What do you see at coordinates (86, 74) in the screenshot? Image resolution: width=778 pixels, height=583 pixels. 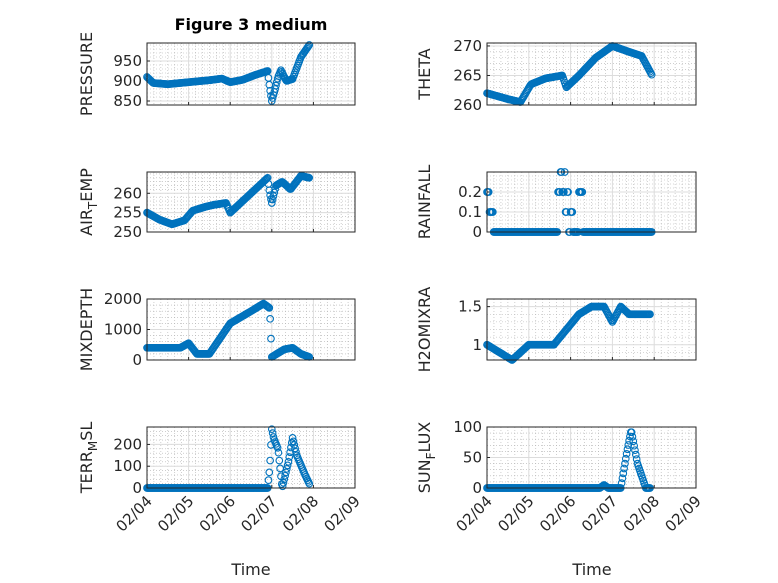 I see `y-axis-label: PRESSURE` at bounding box center [86, 74].